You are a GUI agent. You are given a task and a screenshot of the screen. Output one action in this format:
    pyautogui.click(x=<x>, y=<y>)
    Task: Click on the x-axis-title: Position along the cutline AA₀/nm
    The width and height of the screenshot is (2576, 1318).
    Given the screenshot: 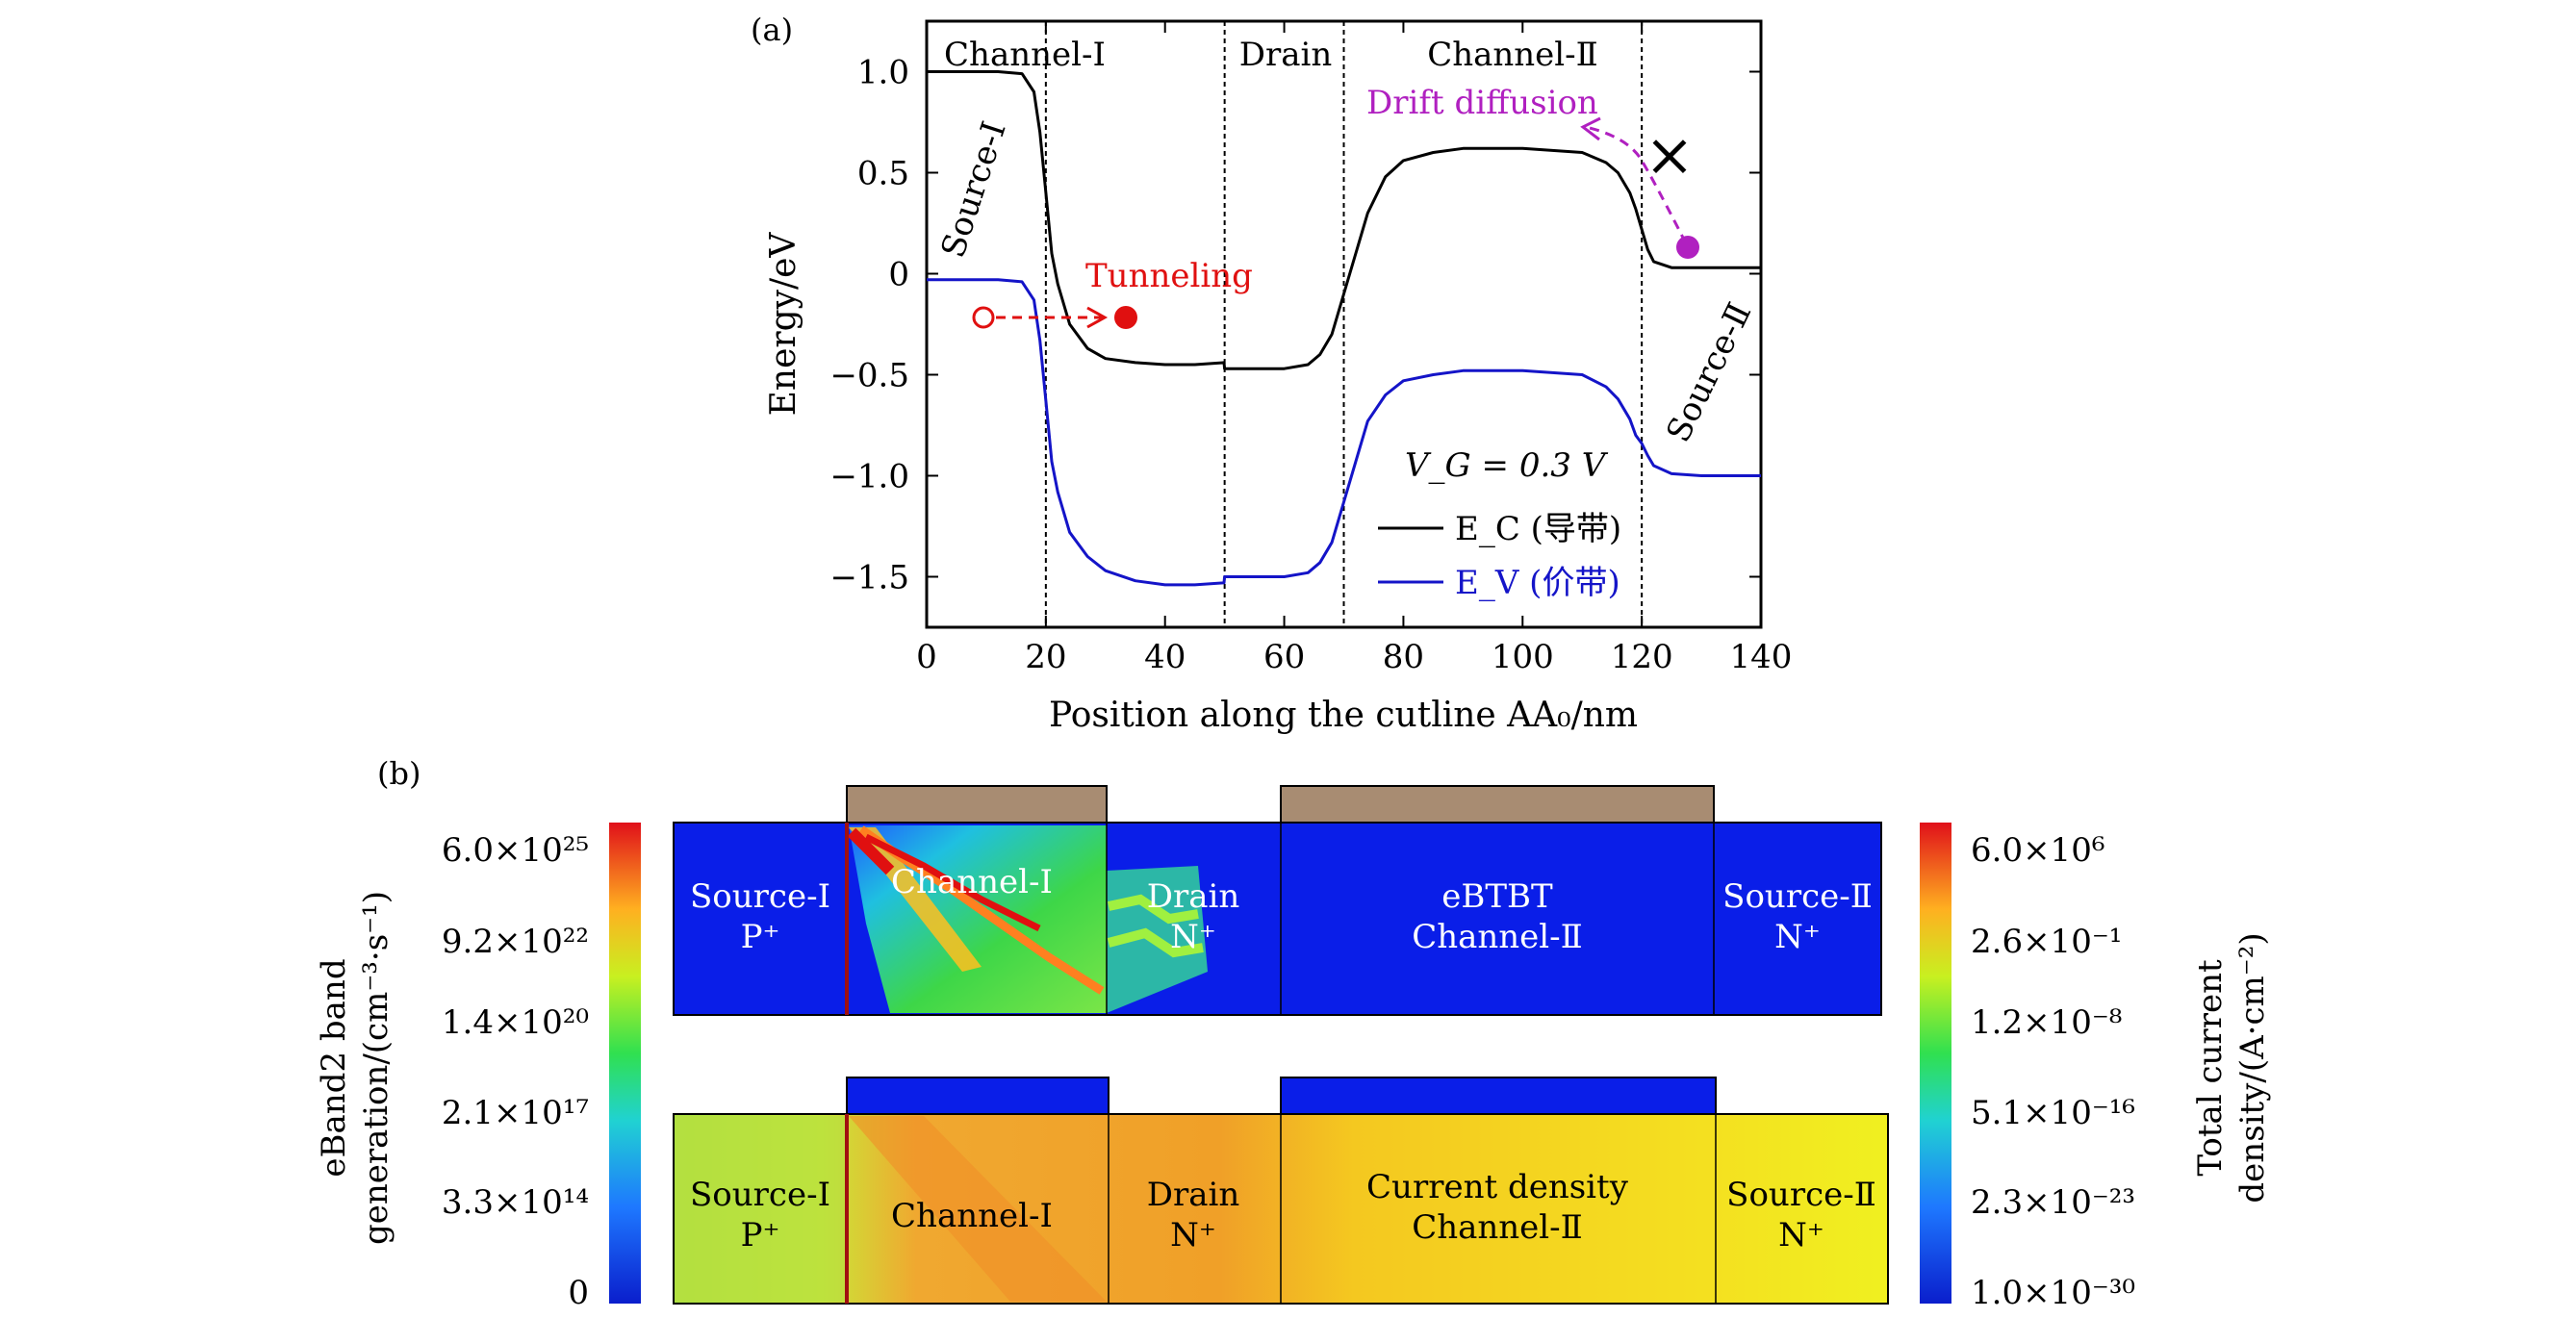 What is the action you would take?
    pyautogui.click(x=1343, y=715)
    